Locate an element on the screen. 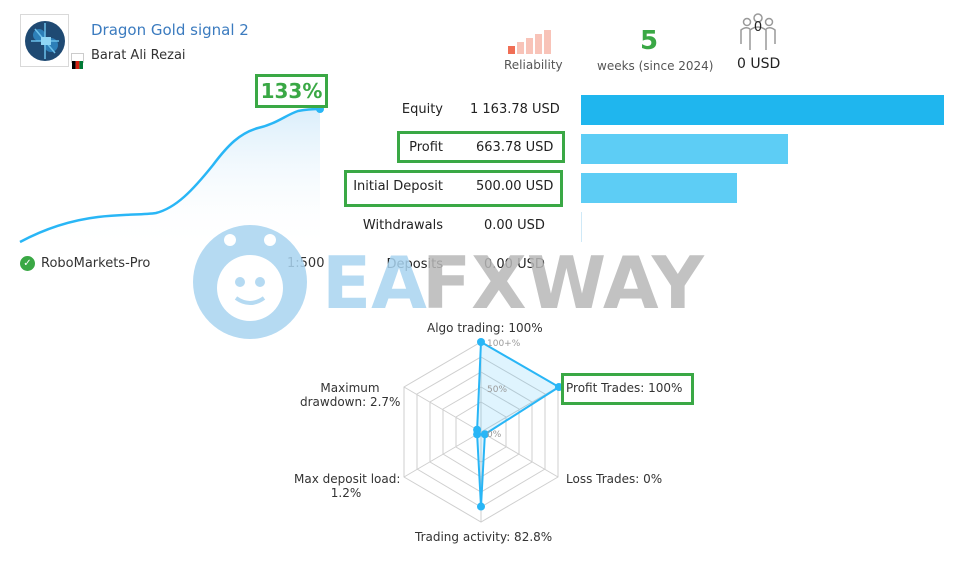 This screenshot has height=564, width=960. radar-points is located at coordinates (518, 424).